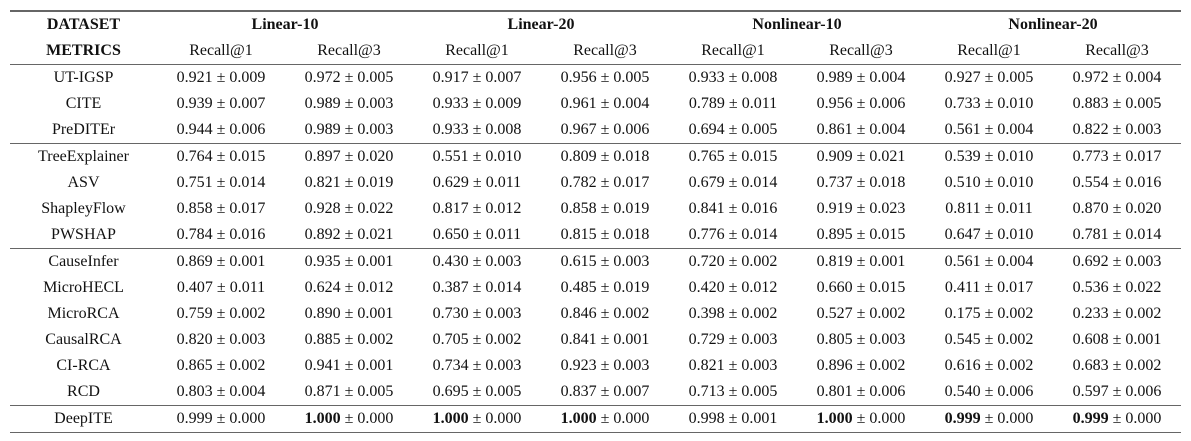 The height and width of the screenshot is (441, 1191). What do you see at coordinates (605, 234) in the screenshot?
I see `result-cell: 0.815 ± 0.018` at bounding box center [605, 234].